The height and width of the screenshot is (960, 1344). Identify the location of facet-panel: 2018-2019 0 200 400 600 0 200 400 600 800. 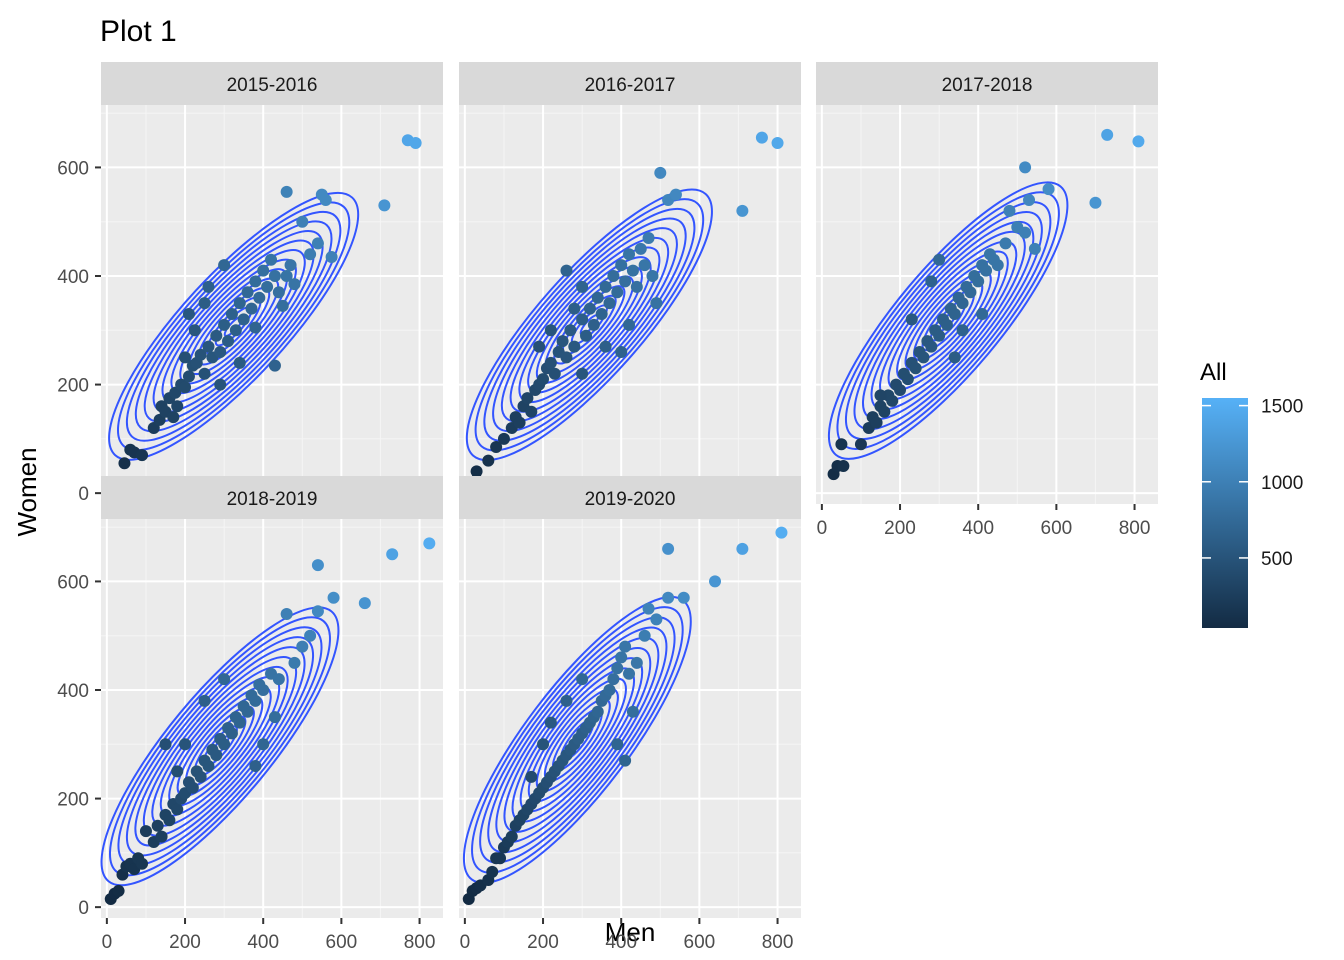
(250, 714).